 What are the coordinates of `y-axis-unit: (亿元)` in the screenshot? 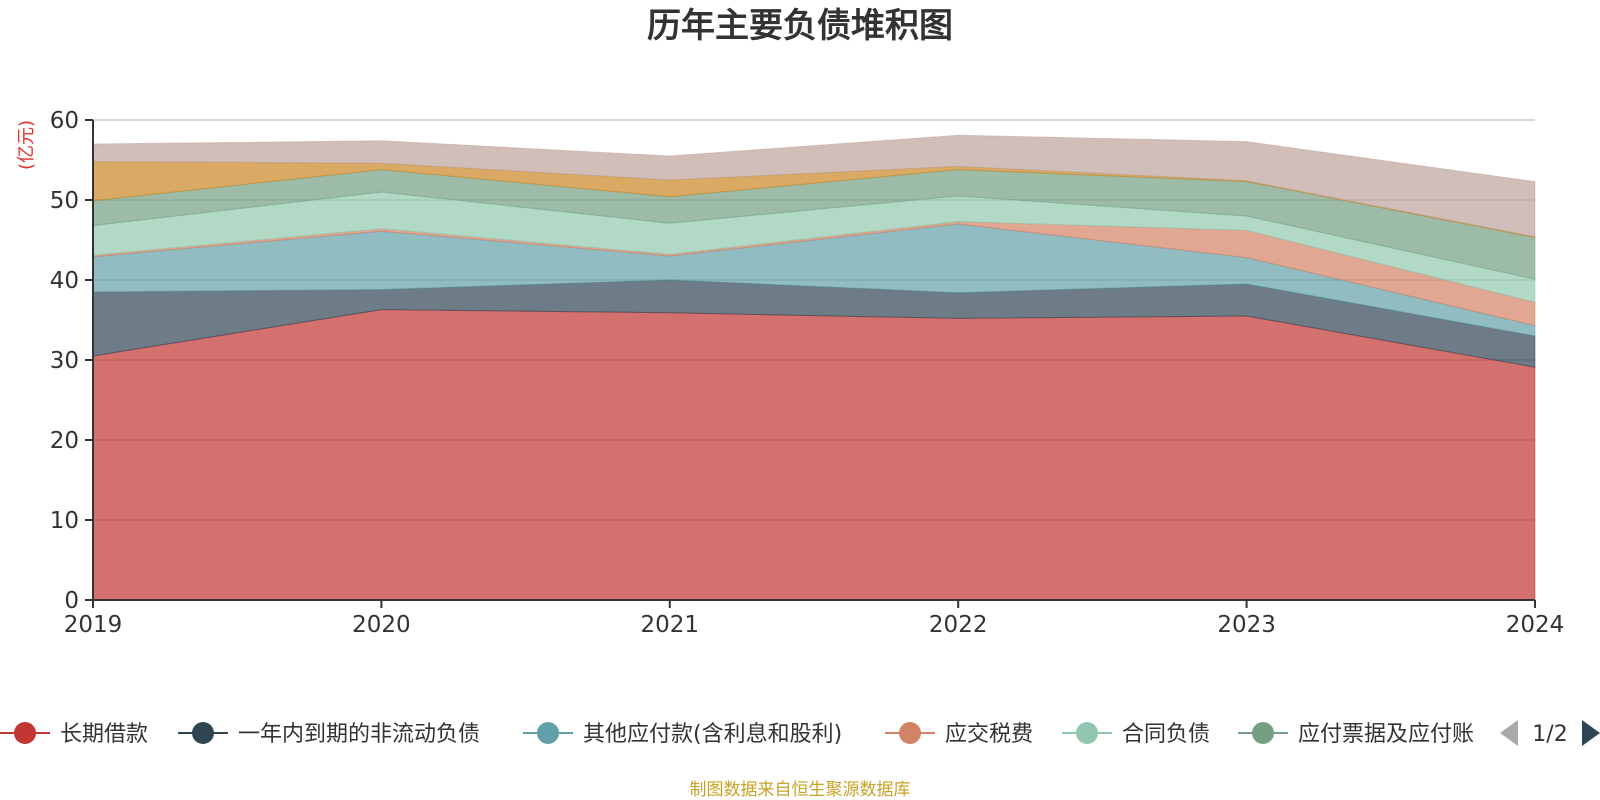 It's located at (26, 145).